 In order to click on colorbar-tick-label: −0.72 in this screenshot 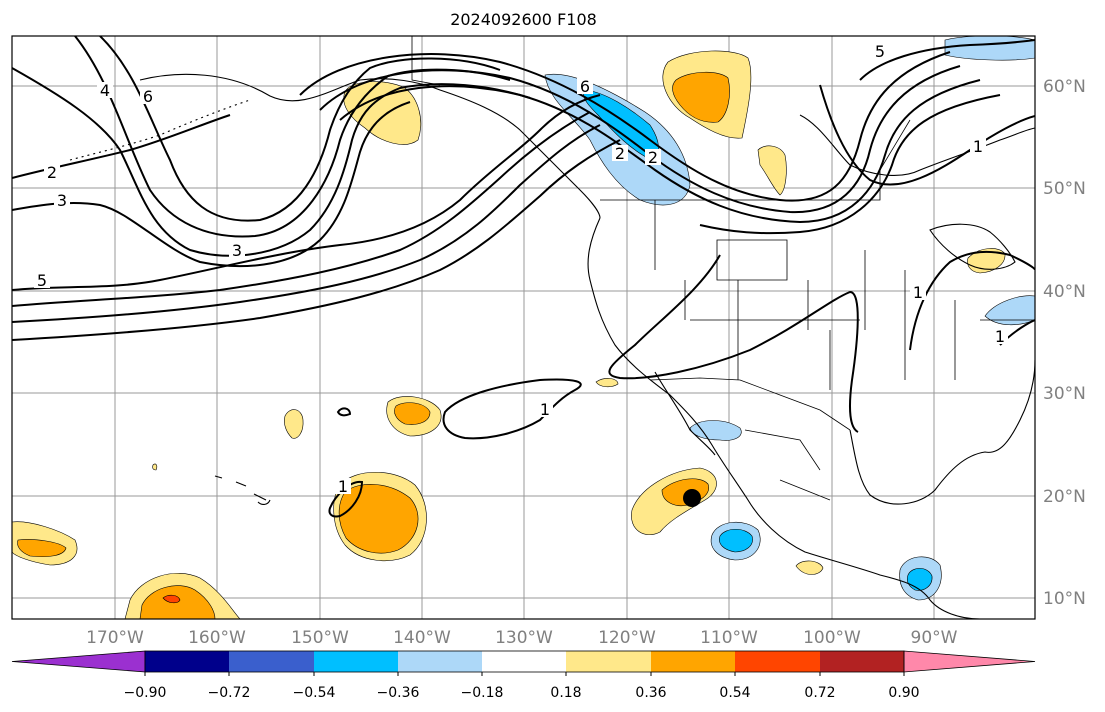, I will do `click(229, 693)`.